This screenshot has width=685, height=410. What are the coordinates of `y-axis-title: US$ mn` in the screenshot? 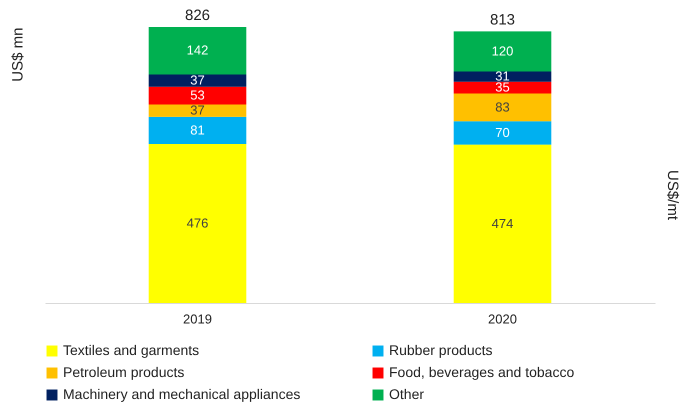 It's located at (18, 55).